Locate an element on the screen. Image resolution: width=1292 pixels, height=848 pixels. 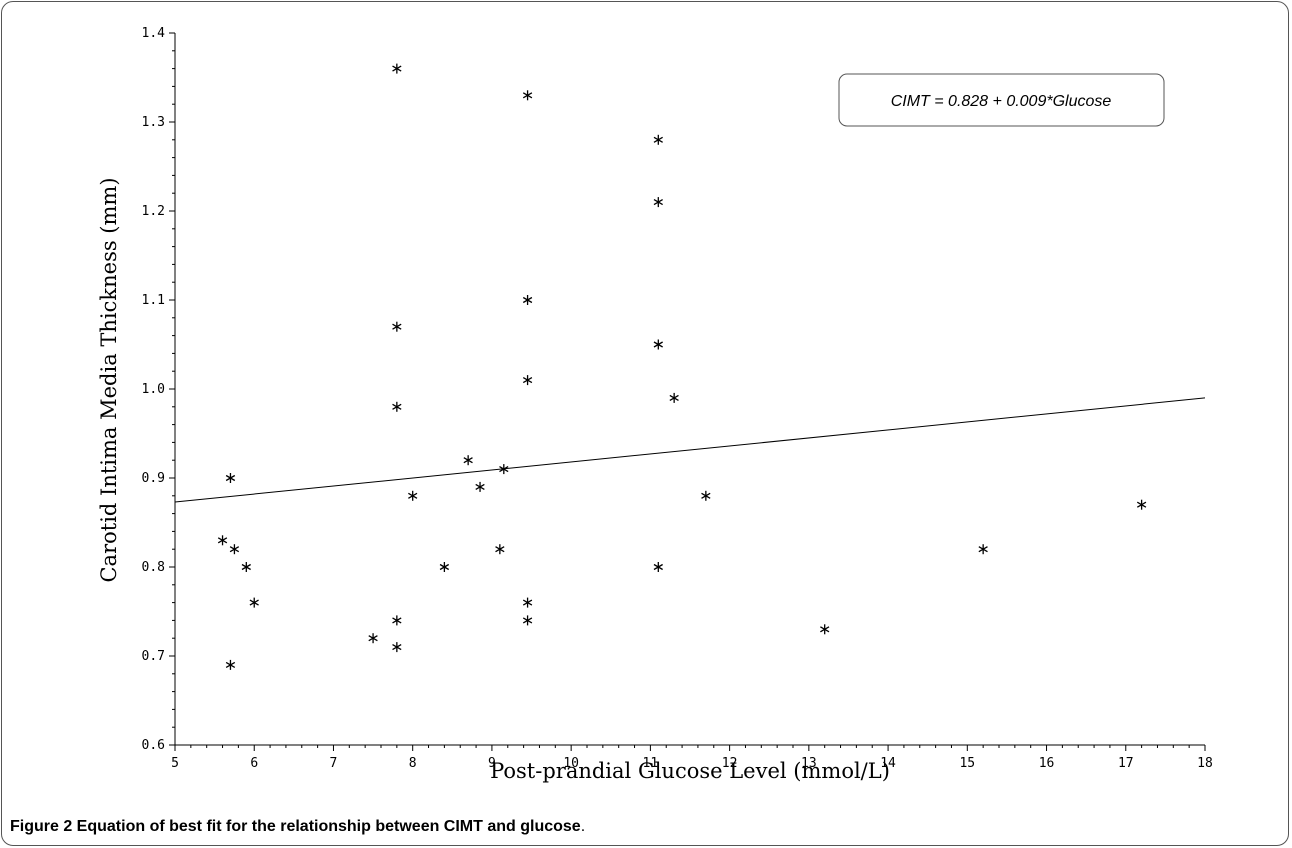
equation-box is located at coordinates (1001, 100).